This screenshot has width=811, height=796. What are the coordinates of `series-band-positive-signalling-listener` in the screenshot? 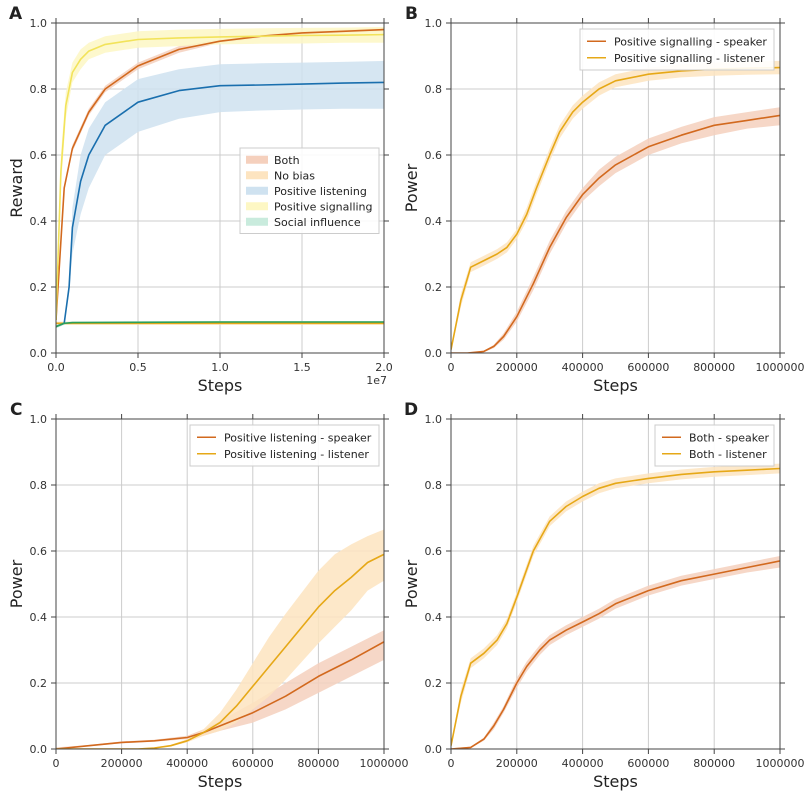 It's located at (615, 206).